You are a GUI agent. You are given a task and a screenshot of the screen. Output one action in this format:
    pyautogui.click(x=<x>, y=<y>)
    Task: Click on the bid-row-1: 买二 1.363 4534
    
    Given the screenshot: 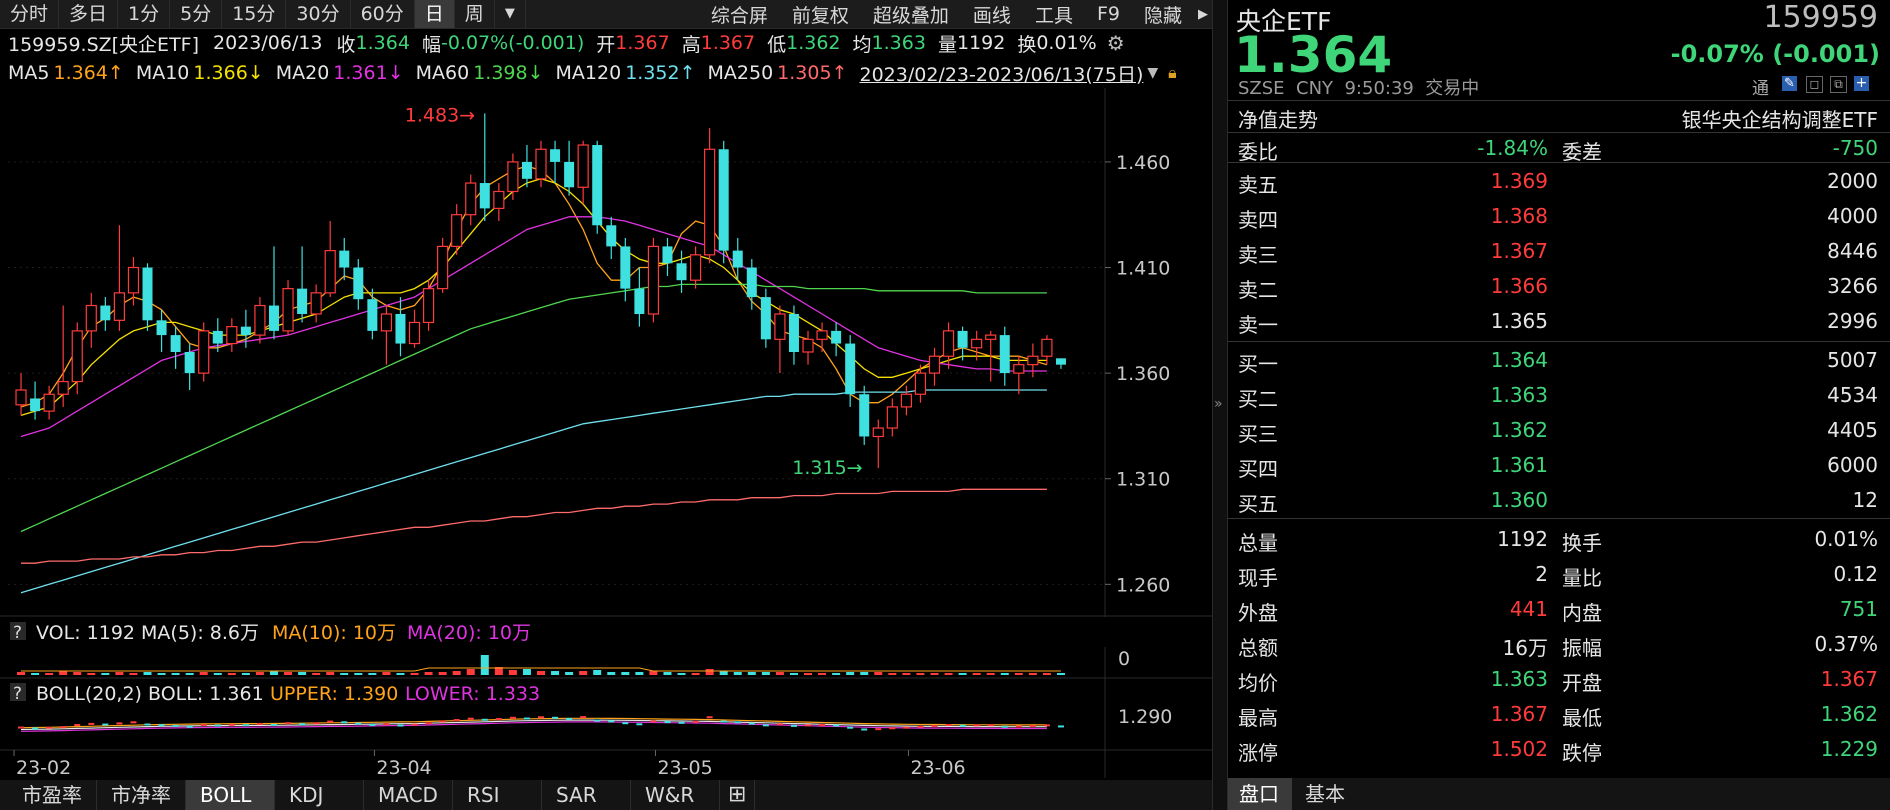 What is the action you would take?
    pyautogui.click(x=1558, y=394)
    